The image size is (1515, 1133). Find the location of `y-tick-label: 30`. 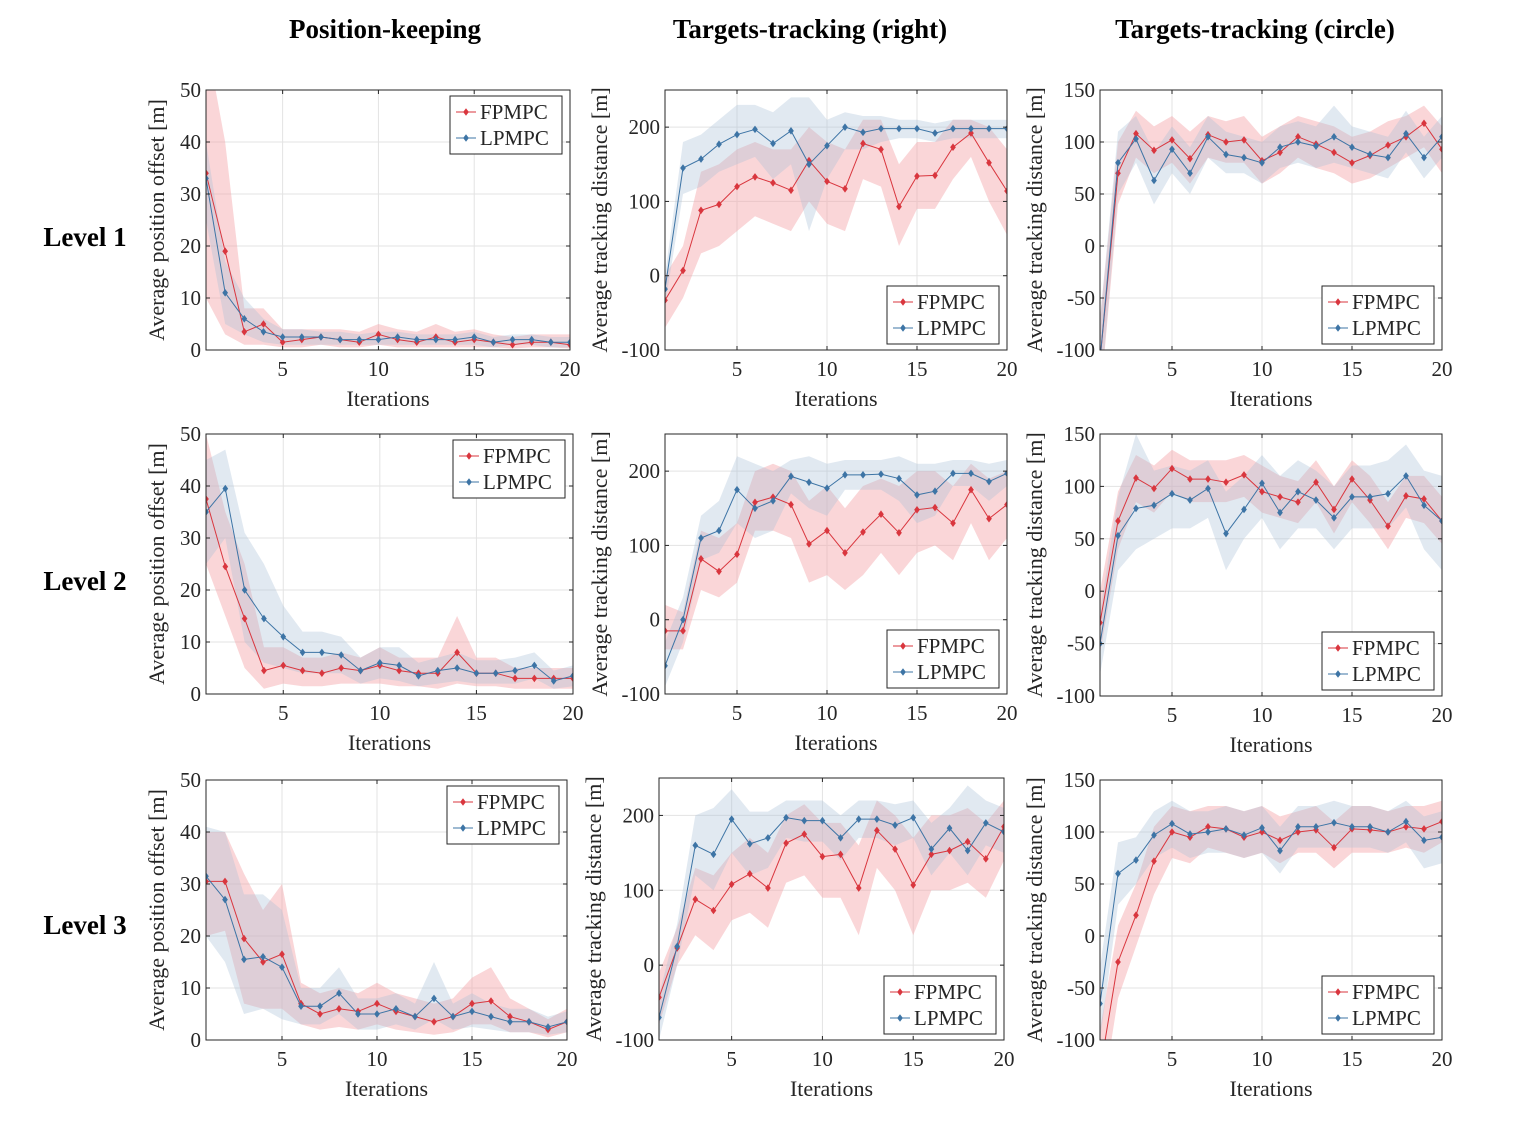

y-tick-label: 30 is located at coordinates (190, 538).